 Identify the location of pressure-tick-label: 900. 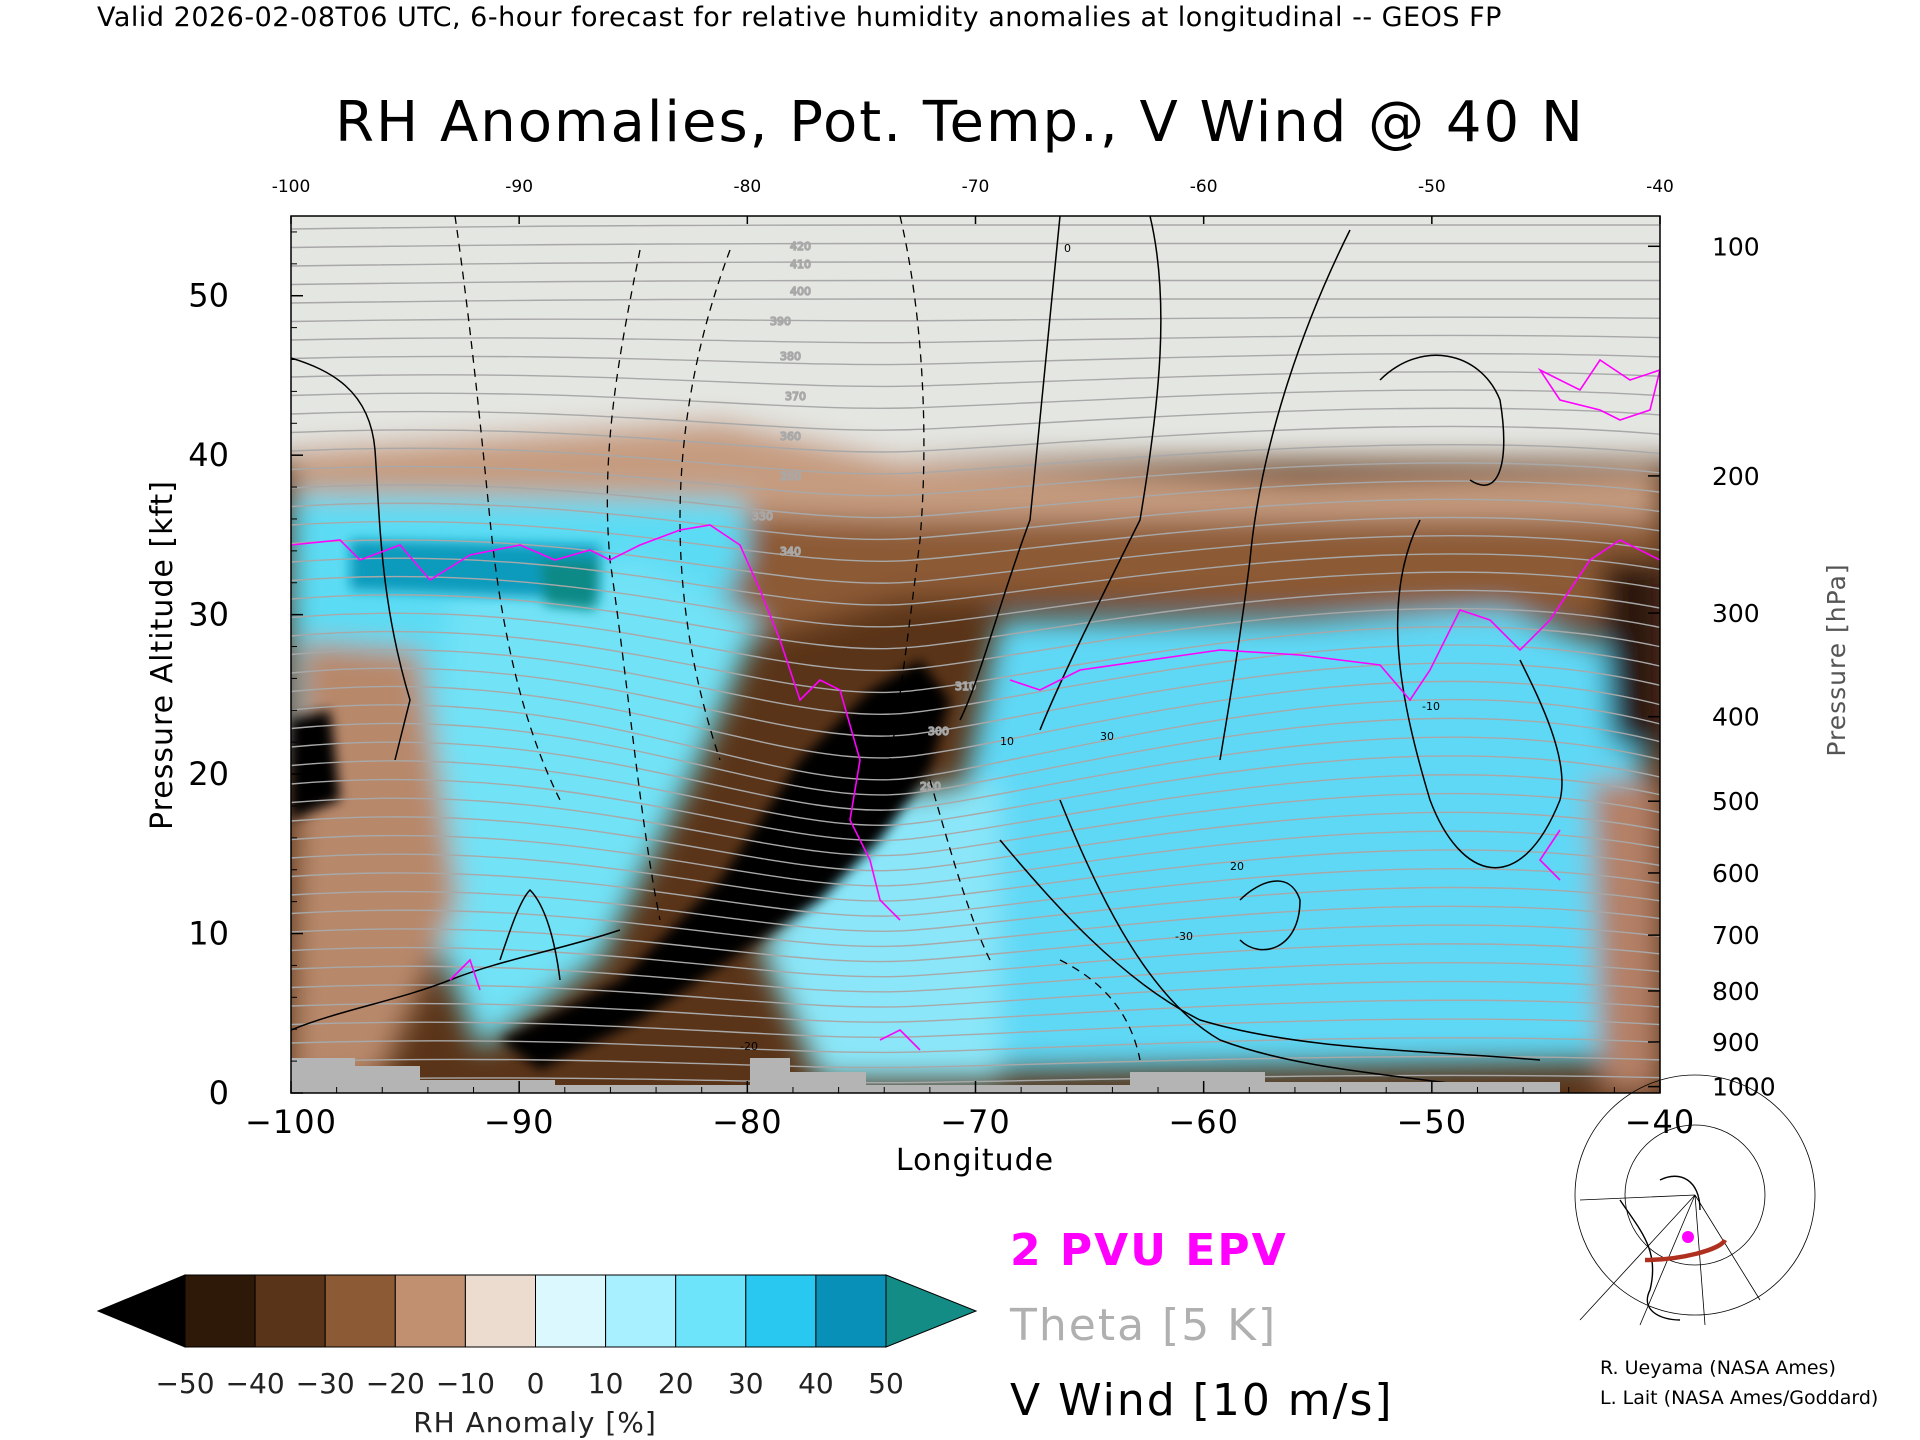
(1736, 1042).